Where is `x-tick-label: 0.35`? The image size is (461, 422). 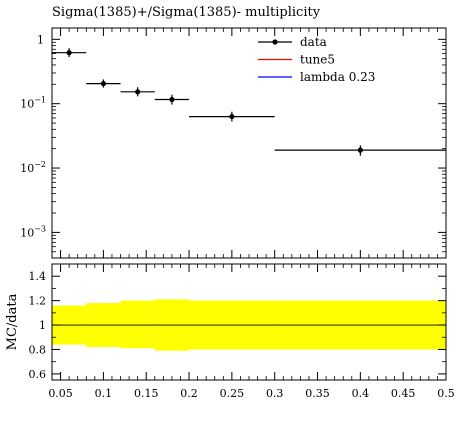
x-tick-label: 0.35 is located at coordinates (317, 393).